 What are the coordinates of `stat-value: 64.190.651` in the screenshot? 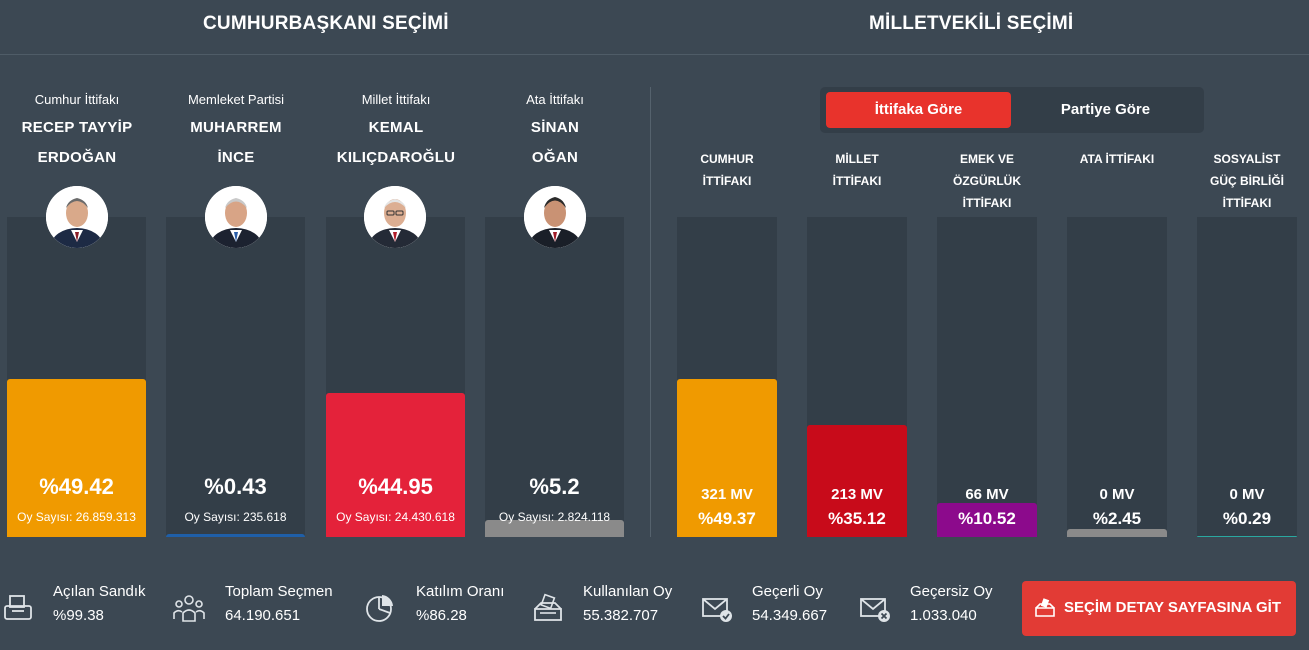 It's located at (263, 615).